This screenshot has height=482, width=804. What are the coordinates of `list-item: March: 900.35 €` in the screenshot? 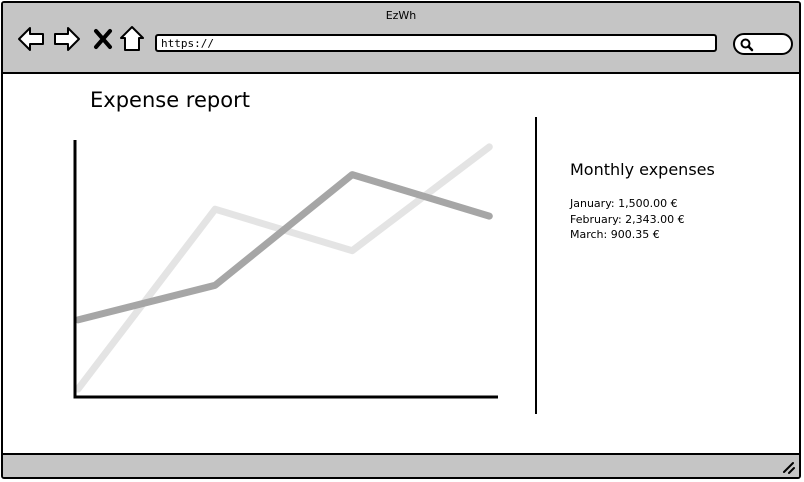 It's located at (615, 234).